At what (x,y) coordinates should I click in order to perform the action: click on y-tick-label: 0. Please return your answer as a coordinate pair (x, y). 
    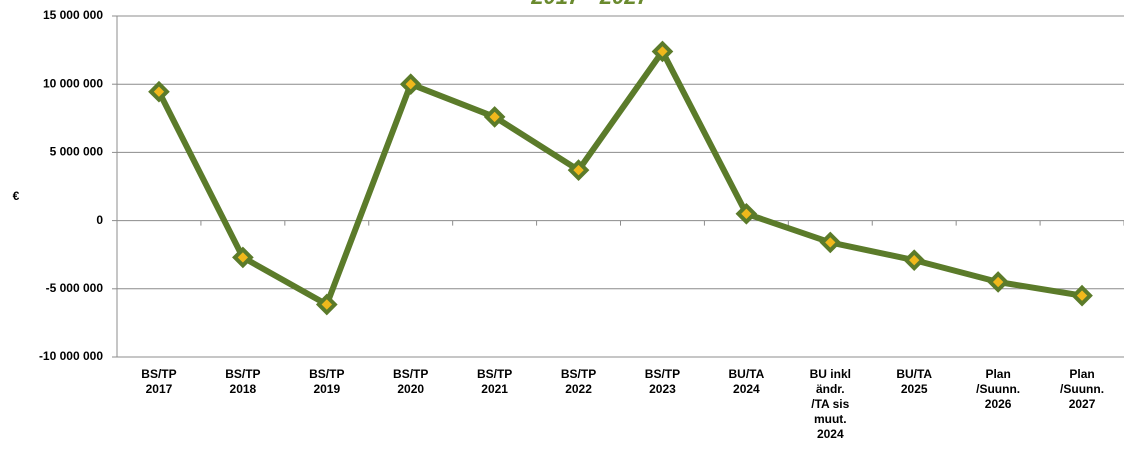
    Looking at the image, I should click on (99, 220).